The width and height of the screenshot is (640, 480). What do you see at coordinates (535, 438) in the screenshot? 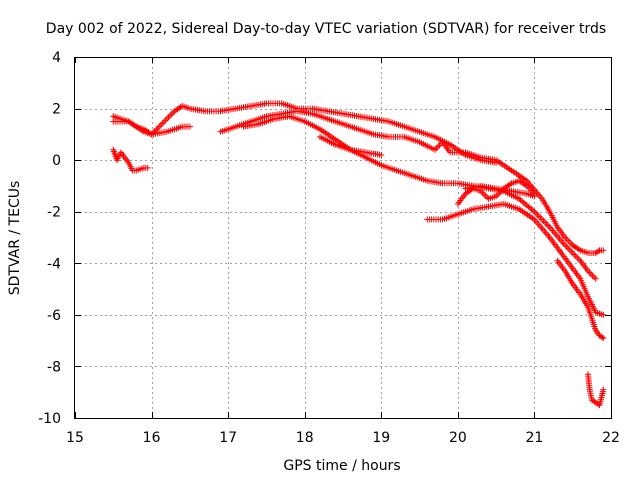
I see `x-tick-label: 21` at bounding box center [535, 438].